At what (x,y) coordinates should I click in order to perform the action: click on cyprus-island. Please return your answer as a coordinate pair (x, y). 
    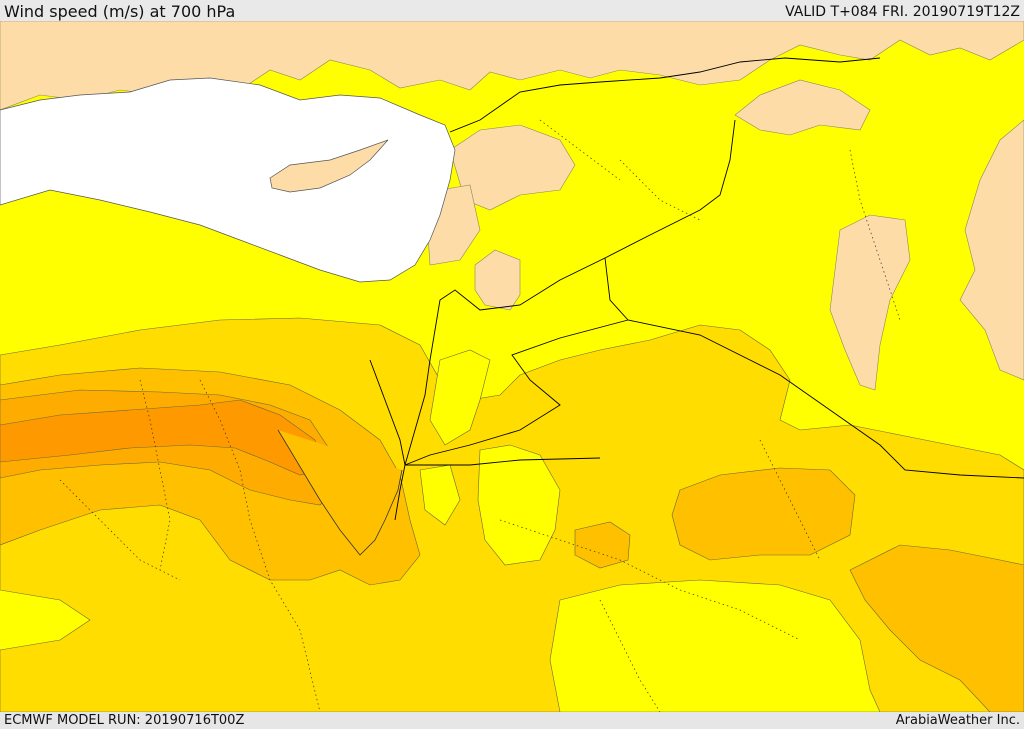
    Looking at the image, I should click on (329, 166).